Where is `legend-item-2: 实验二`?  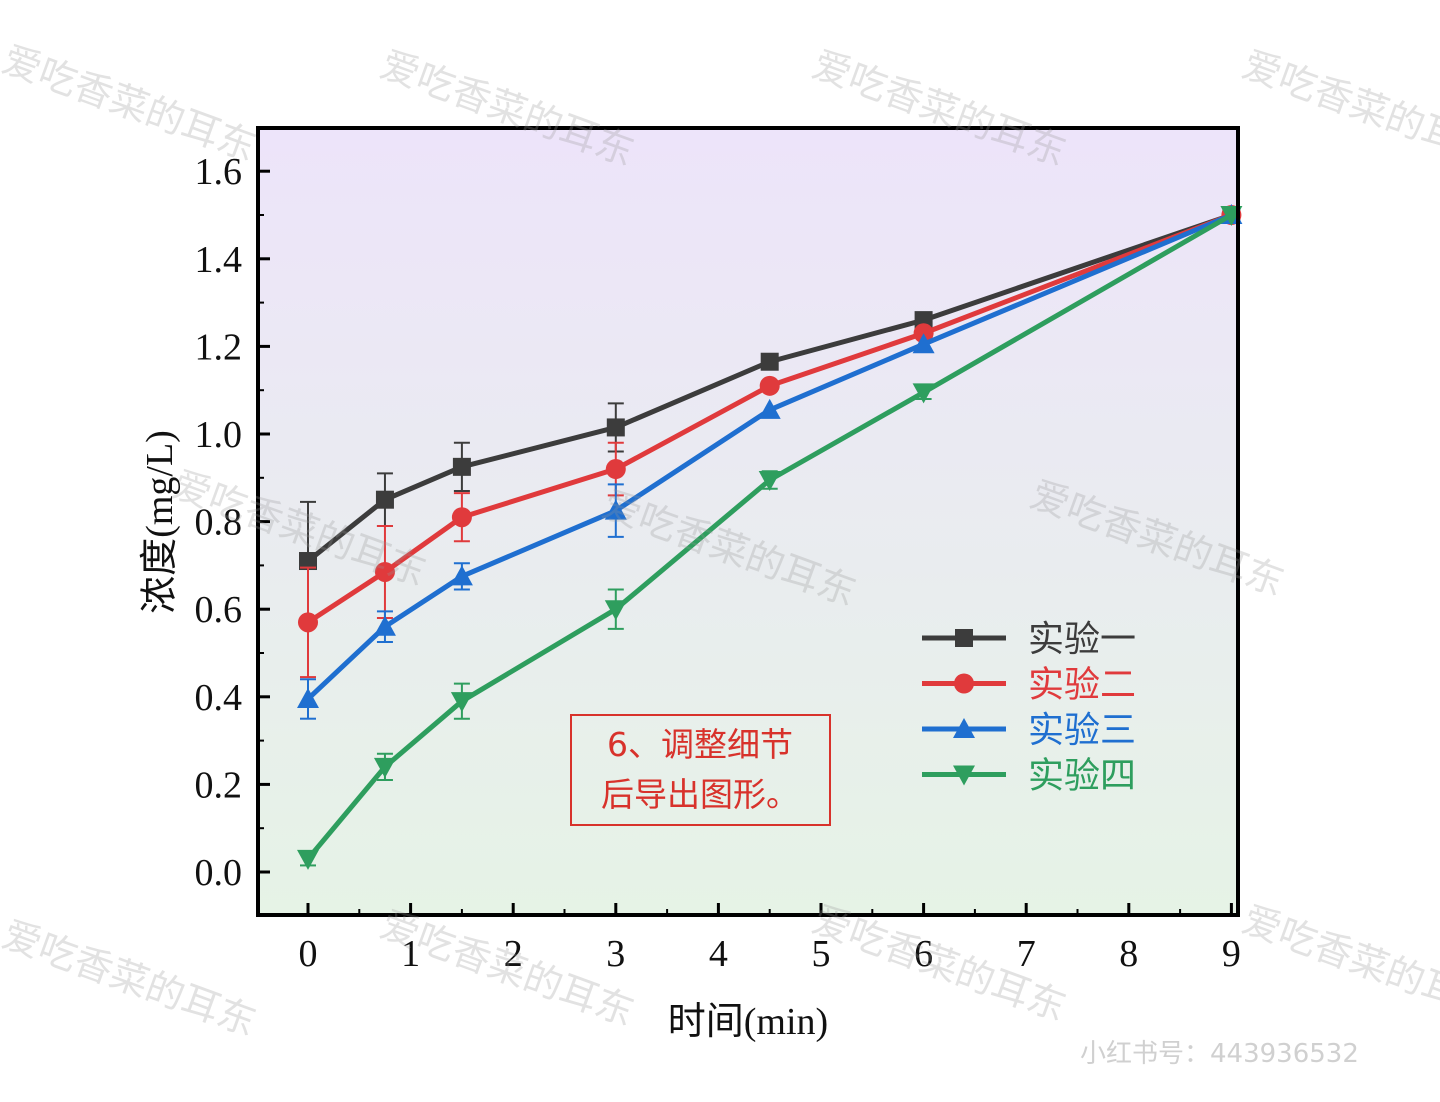
legend-item-2: 实验二 is located at coordinates (1029, 685).